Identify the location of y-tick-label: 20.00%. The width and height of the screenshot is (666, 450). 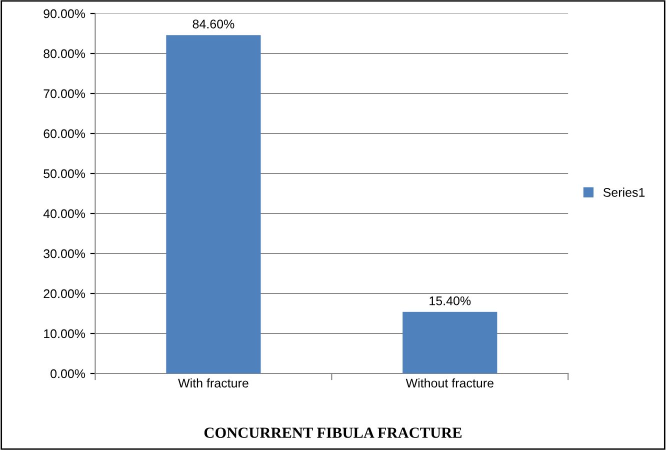
(65, 293).